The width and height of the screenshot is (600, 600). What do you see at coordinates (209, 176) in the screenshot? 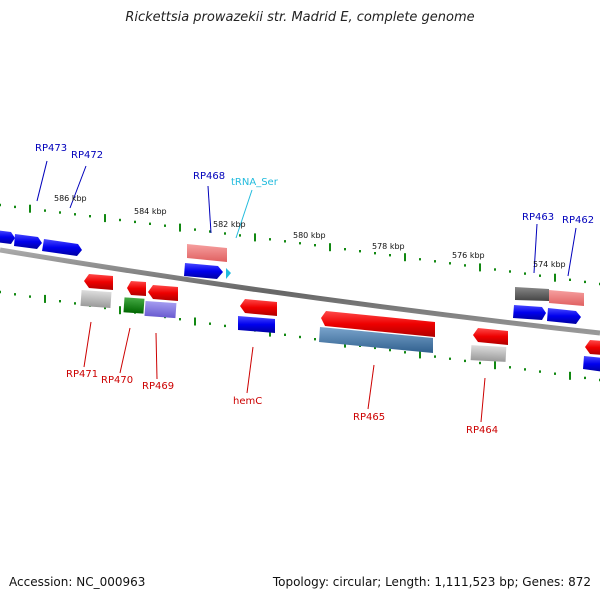
I see `gene-label: RP468` at bounding box center [209, 176].